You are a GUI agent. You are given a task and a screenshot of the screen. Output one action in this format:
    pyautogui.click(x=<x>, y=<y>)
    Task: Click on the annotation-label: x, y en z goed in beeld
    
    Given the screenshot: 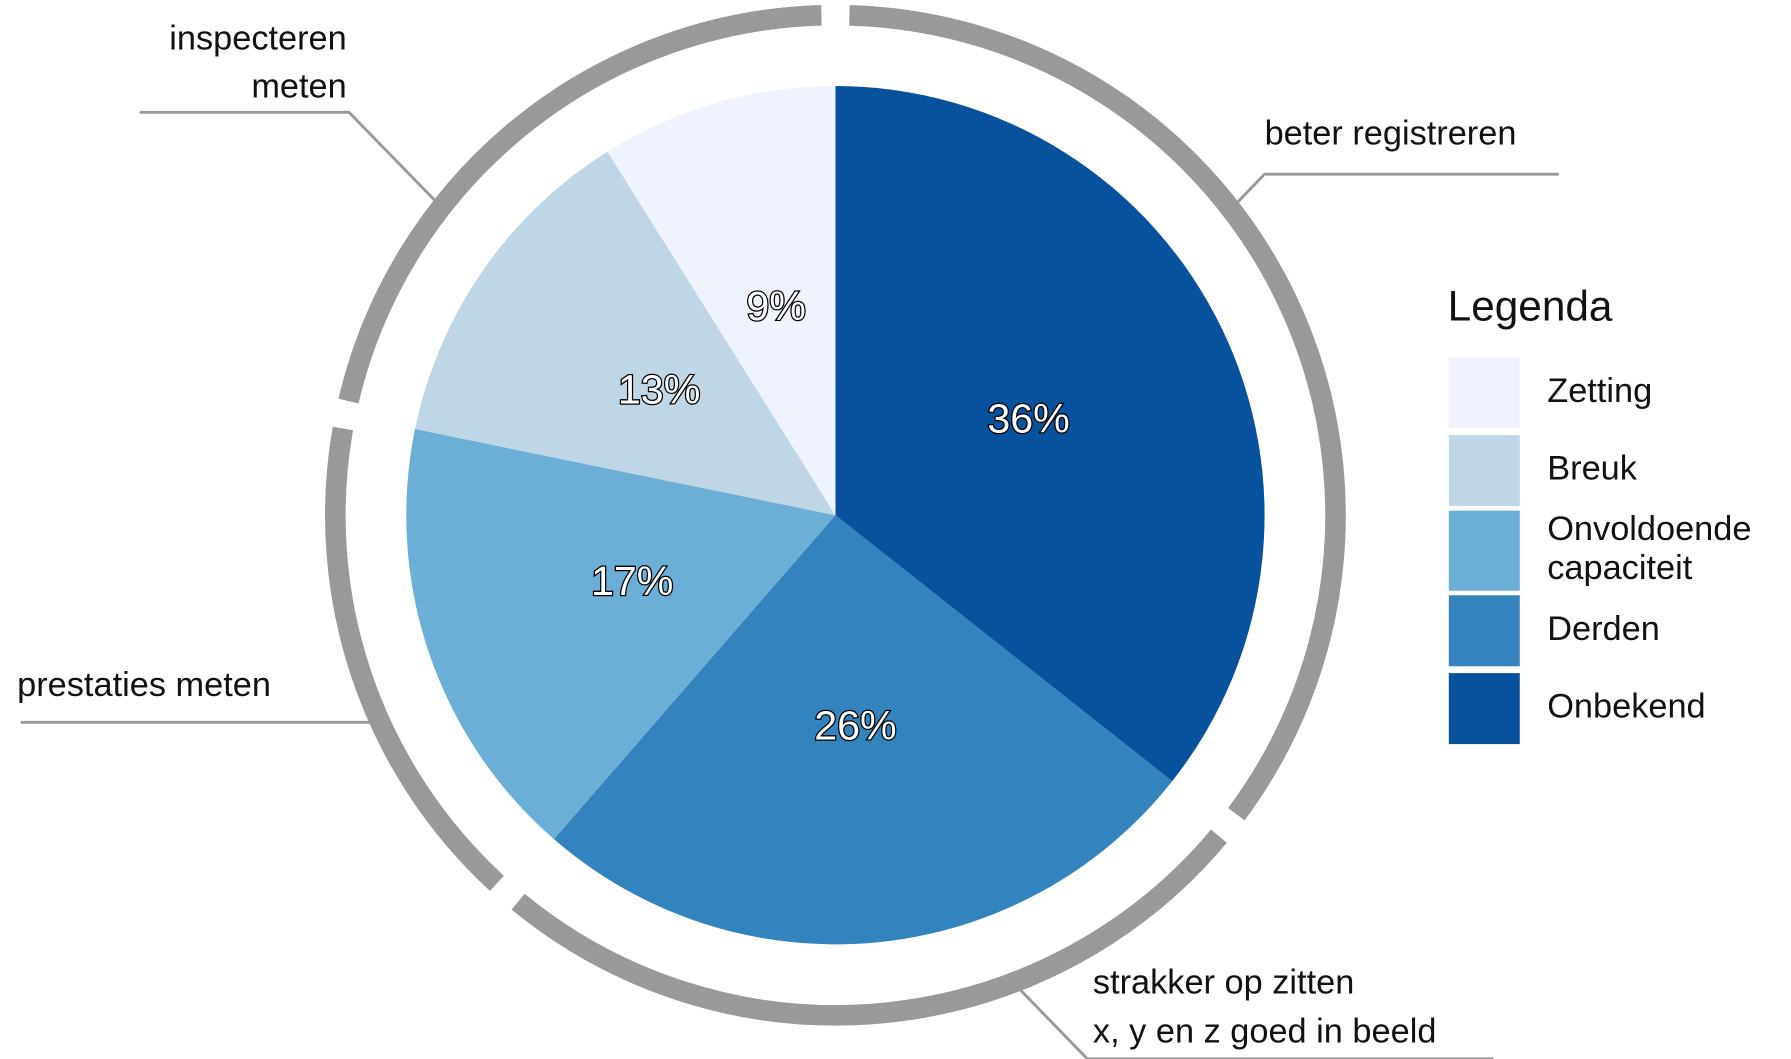 What is the action you would take?
    pyautogui.click(x=1265, y=1032)
    